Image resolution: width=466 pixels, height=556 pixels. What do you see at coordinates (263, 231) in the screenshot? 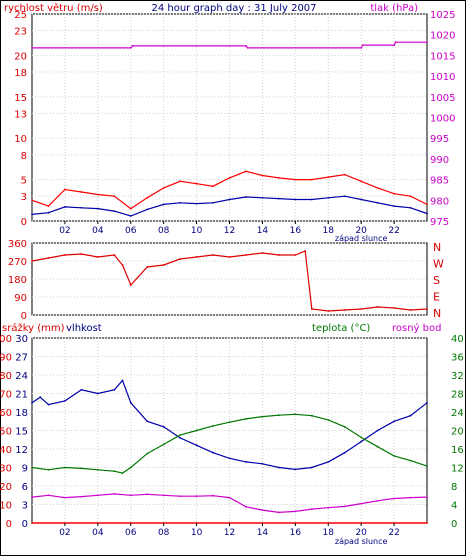
I see `x-tick-label: 14` at bounding box center [263, 231].